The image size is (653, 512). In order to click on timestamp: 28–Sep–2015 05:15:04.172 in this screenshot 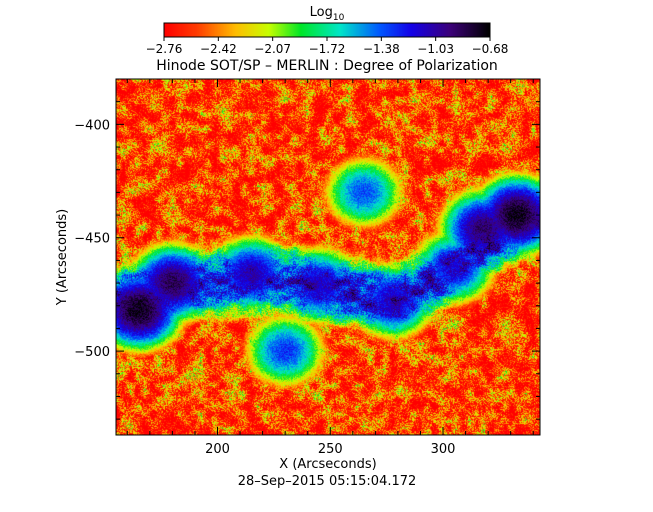, I will do `click(327, 481)`.